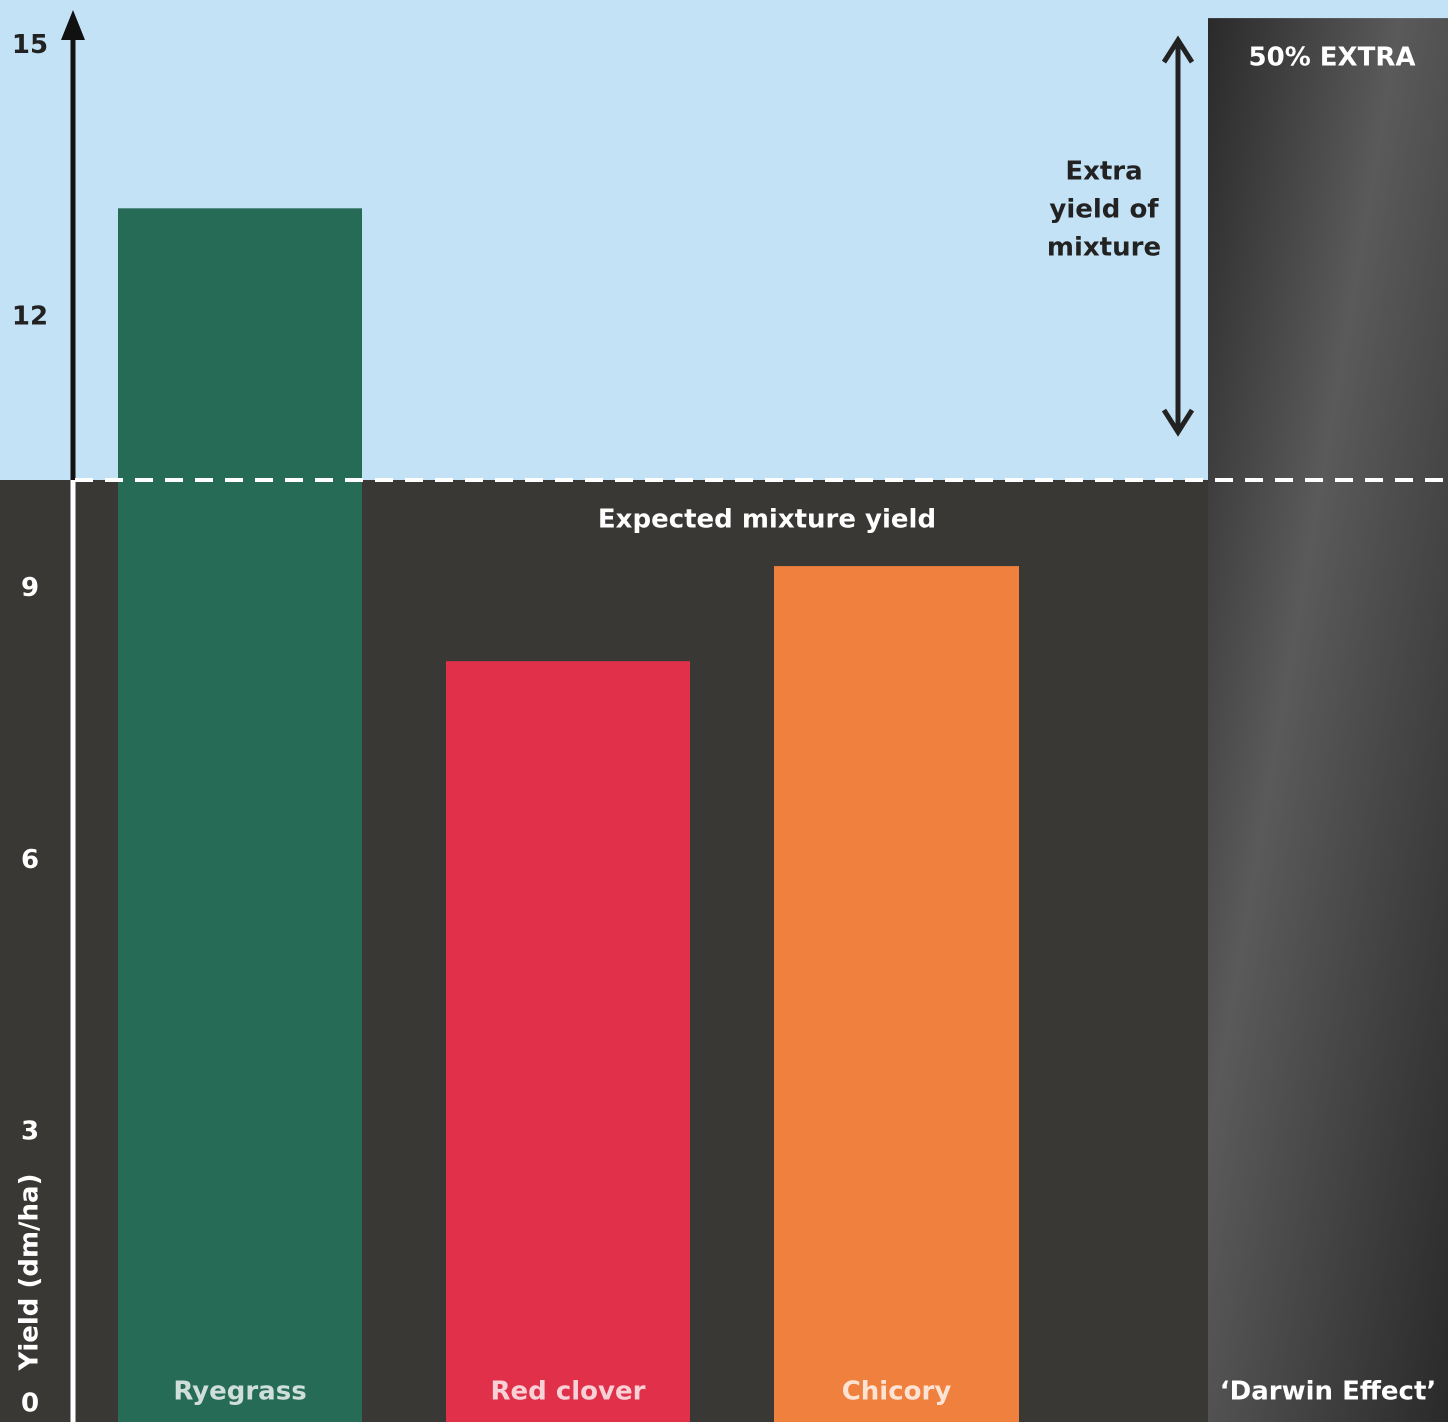 The image size is (1448, 1422). What do you see at coordinates (30, 1403) in the screenshot?
I see `y-tick-label: 0` at bounding box center [30, 1403].